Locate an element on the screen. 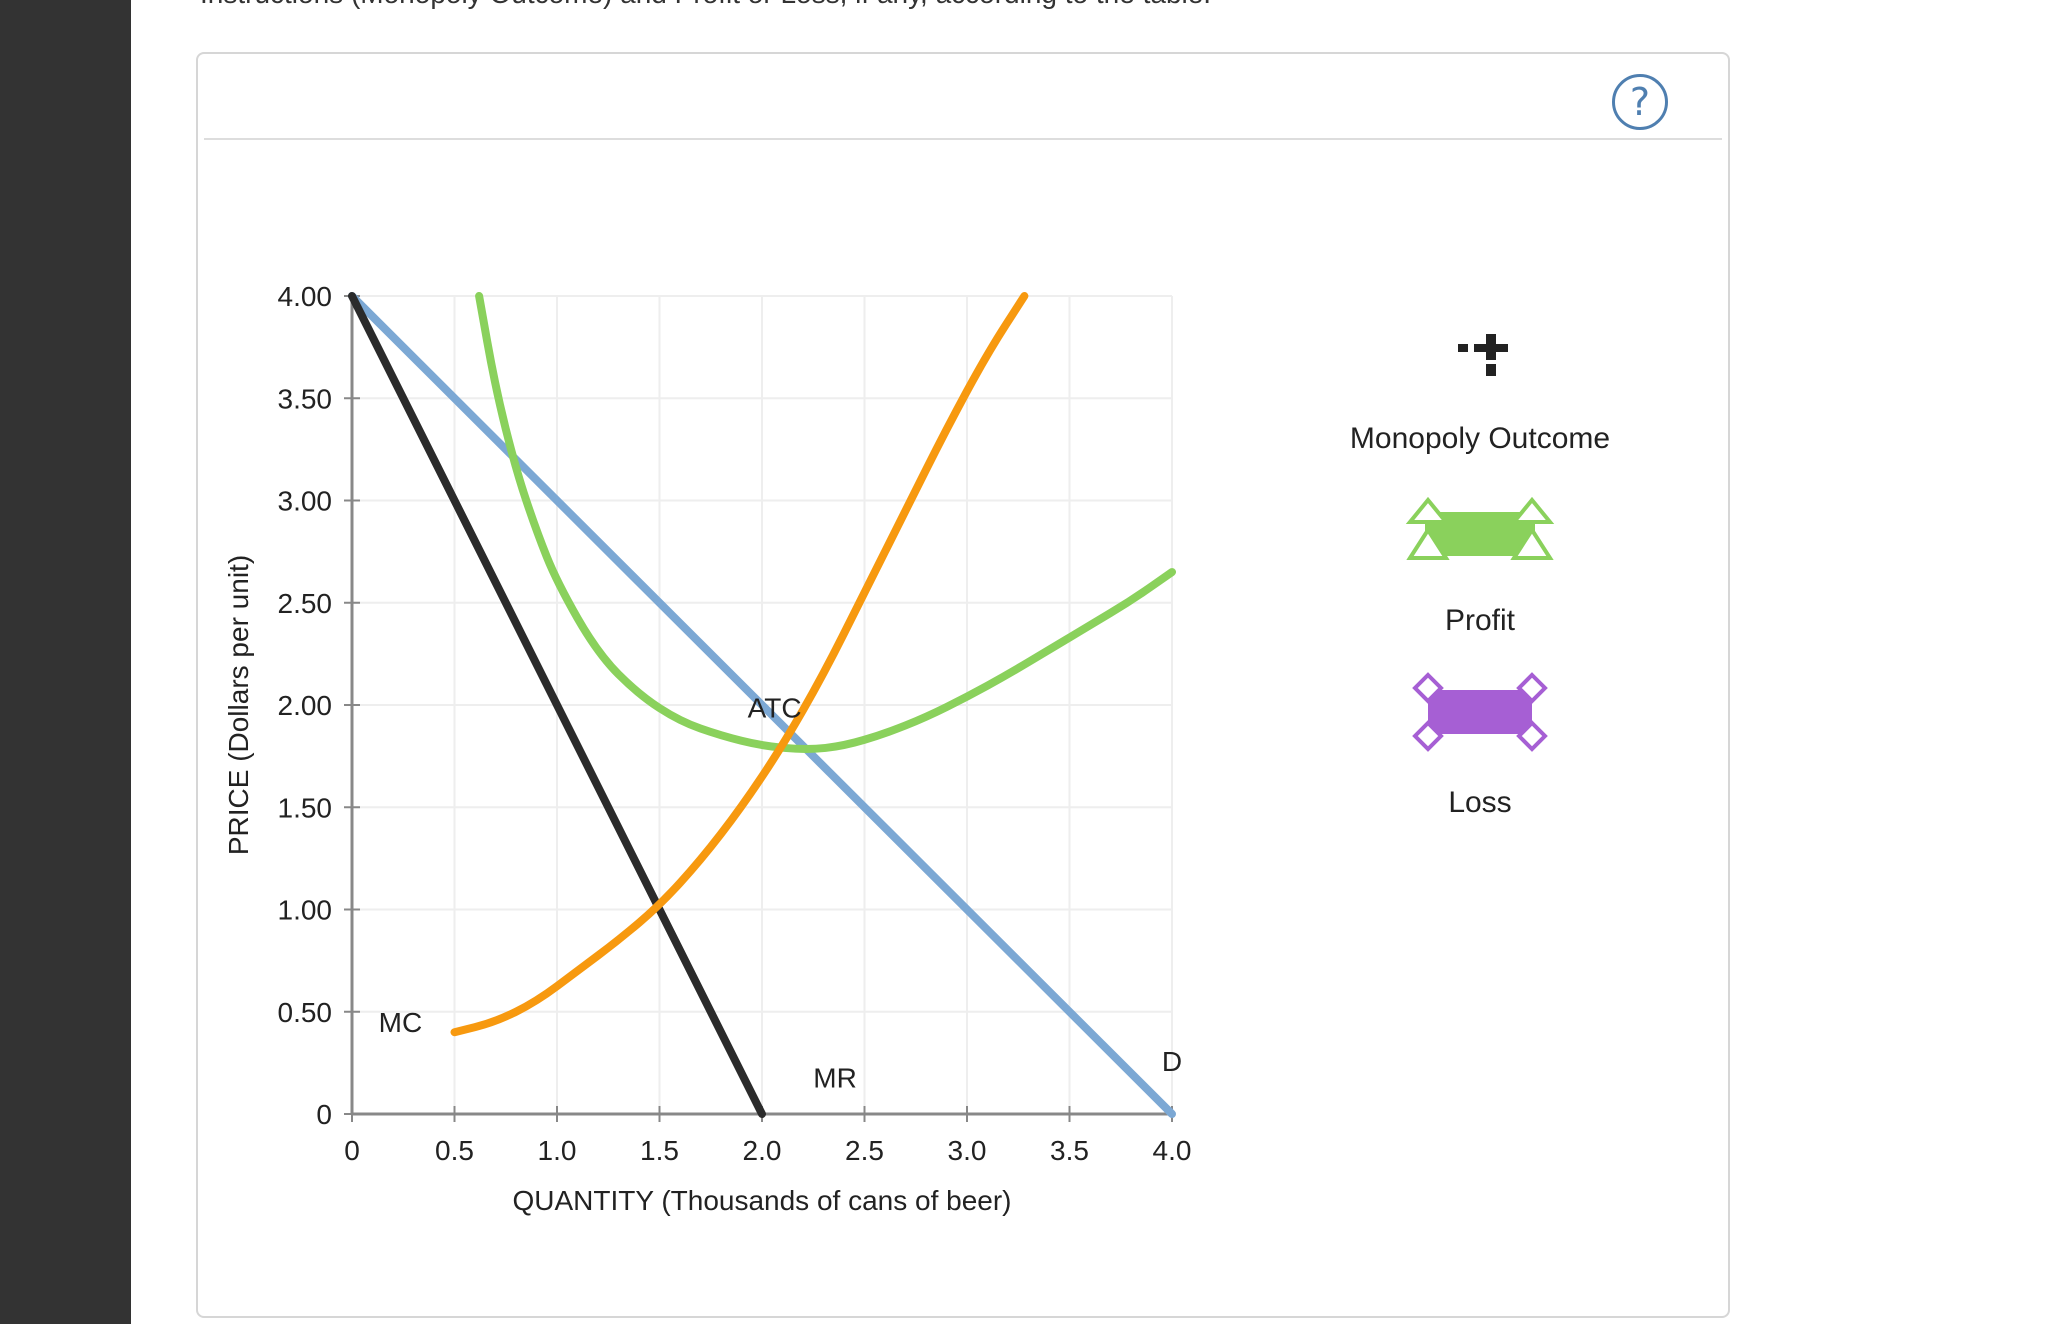 Image resolution: width=2046 pixels, height=1324 pixels. x-tick-label: 3.0 is located at coordinates (967, 1150).